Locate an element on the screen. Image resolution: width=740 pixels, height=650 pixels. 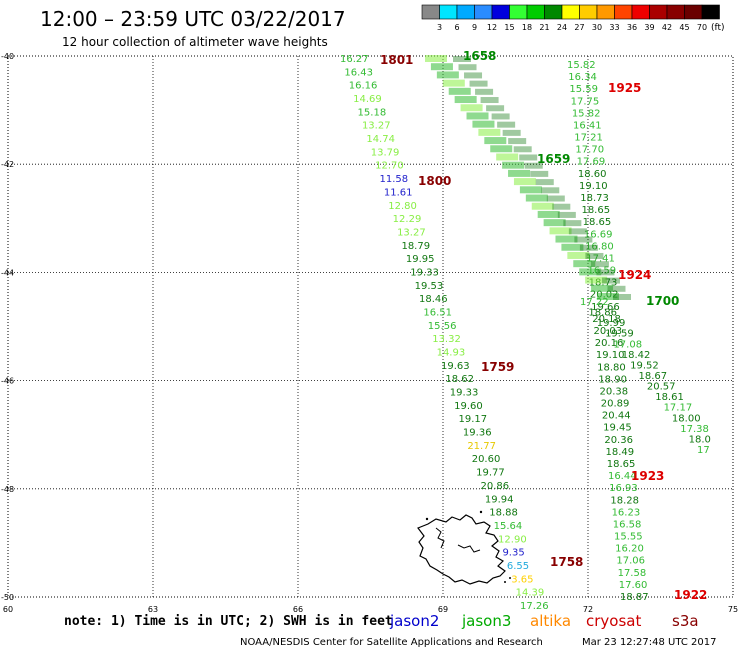
legend-tick: 21 is located at coordinates (544, 27).